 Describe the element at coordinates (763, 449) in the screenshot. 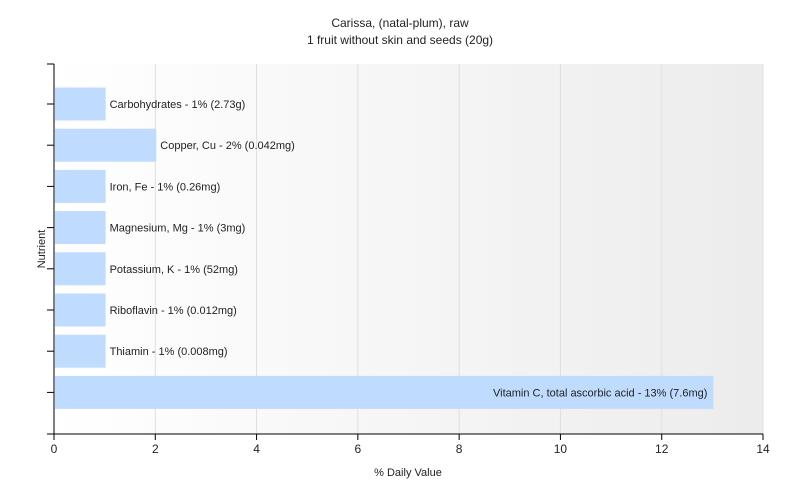

I see `x-tick-label: 14` at that location.